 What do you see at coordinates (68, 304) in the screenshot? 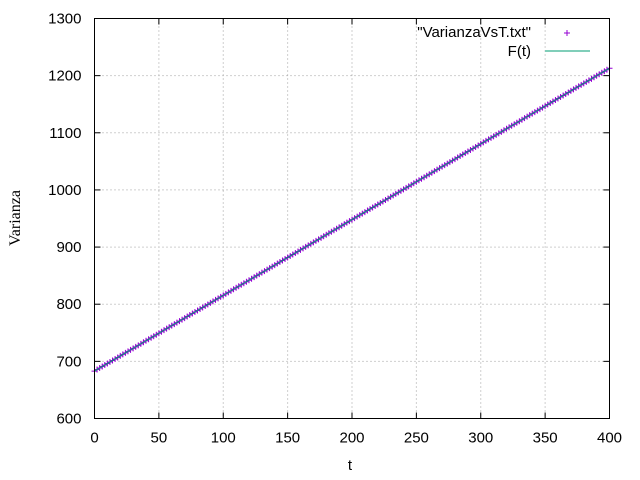
I see `y-tick-label: 800` at bounding box center [68, 304].